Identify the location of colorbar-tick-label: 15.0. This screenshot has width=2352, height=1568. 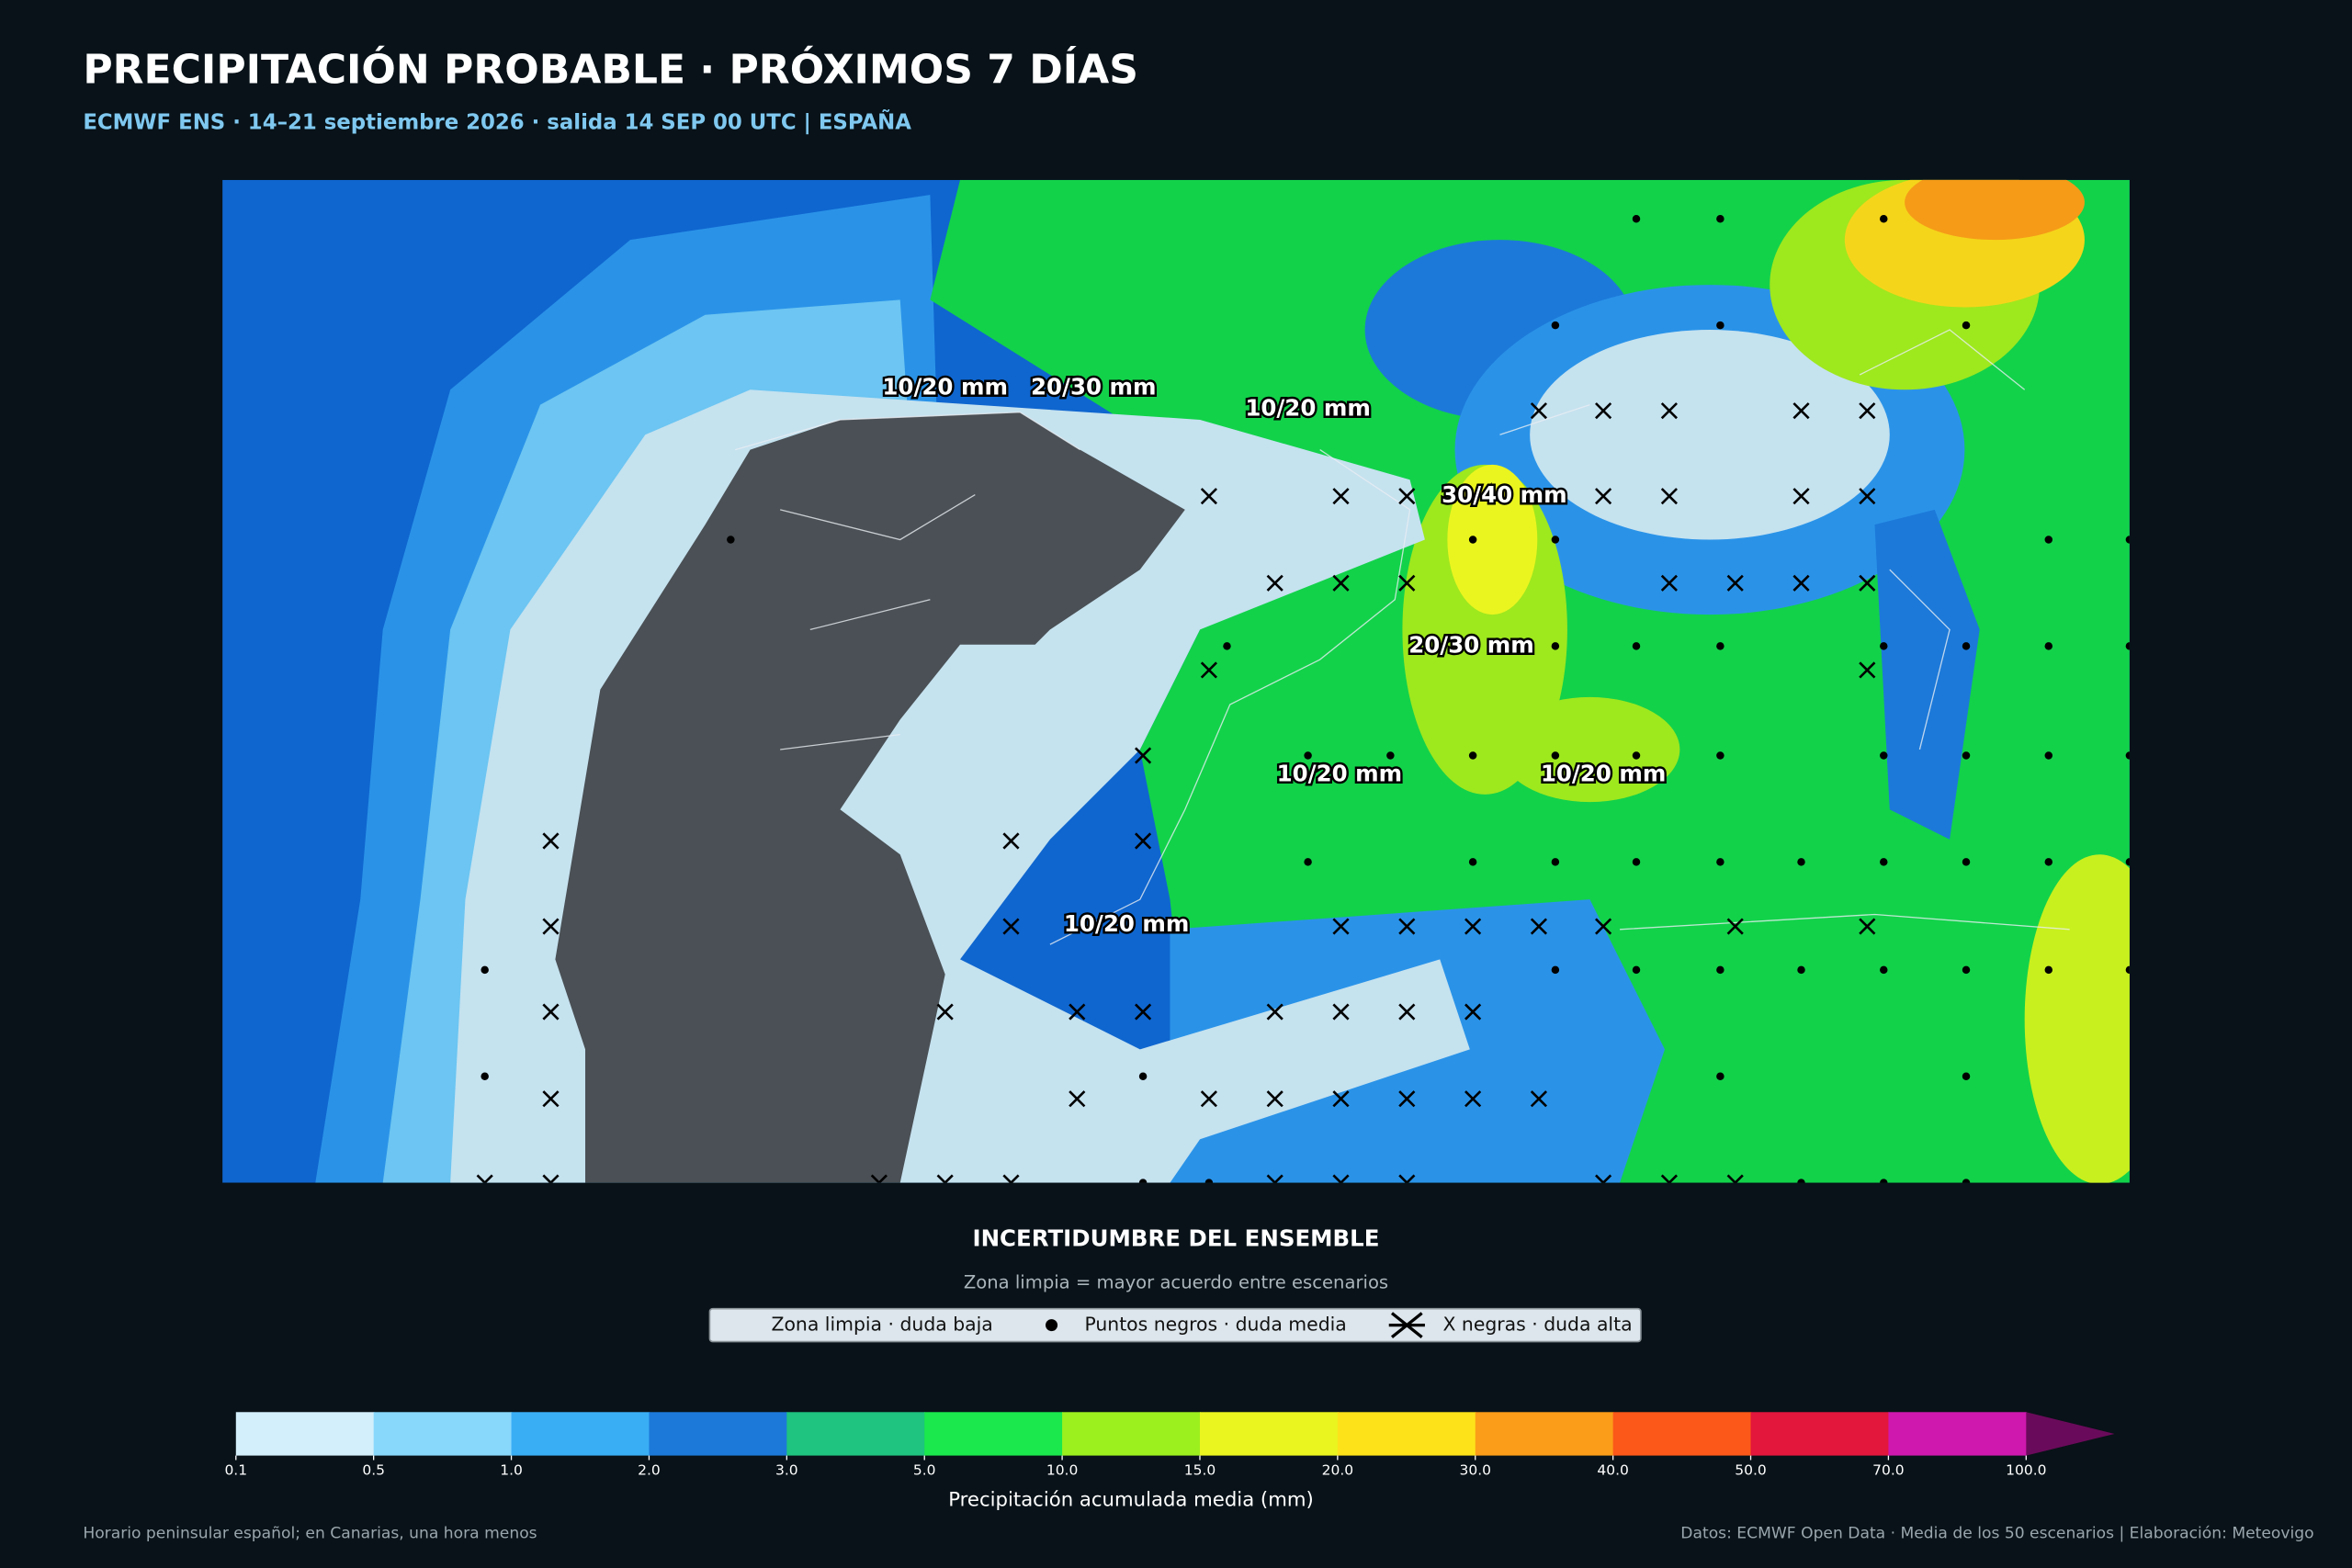
(1200, 1469).